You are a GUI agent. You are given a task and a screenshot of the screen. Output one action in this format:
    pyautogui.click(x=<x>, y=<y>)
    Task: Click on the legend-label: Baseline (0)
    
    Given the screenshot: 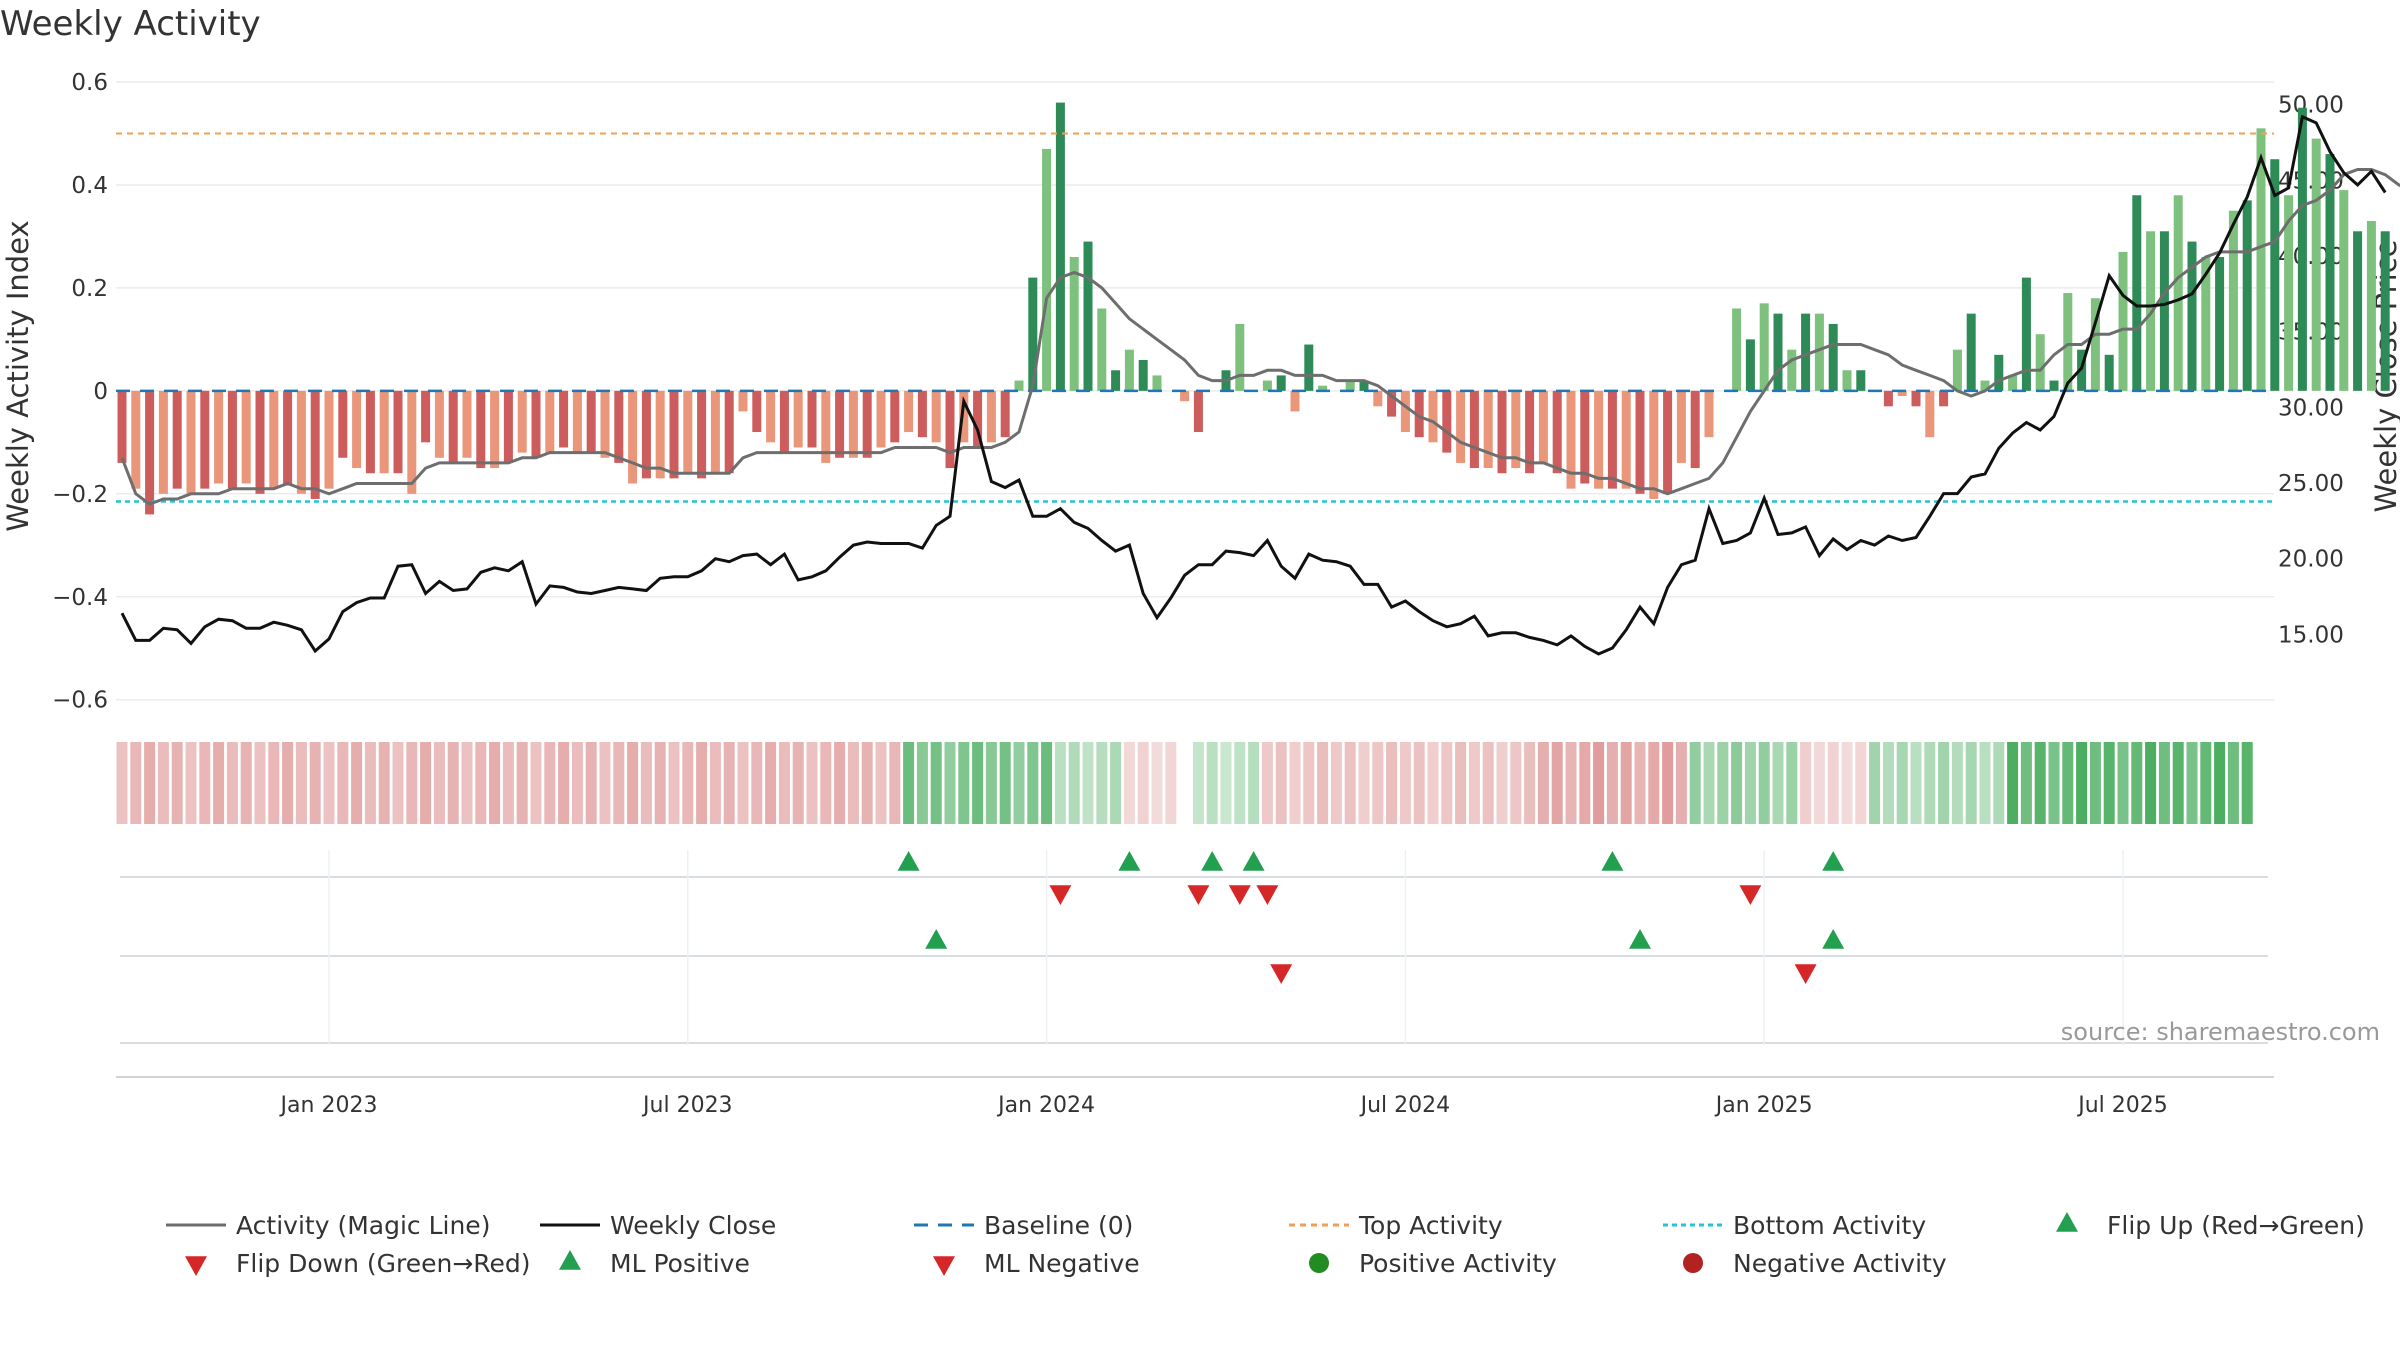 What is the action you would take?
    pyautogui.click(x=1058, y=1225)
    